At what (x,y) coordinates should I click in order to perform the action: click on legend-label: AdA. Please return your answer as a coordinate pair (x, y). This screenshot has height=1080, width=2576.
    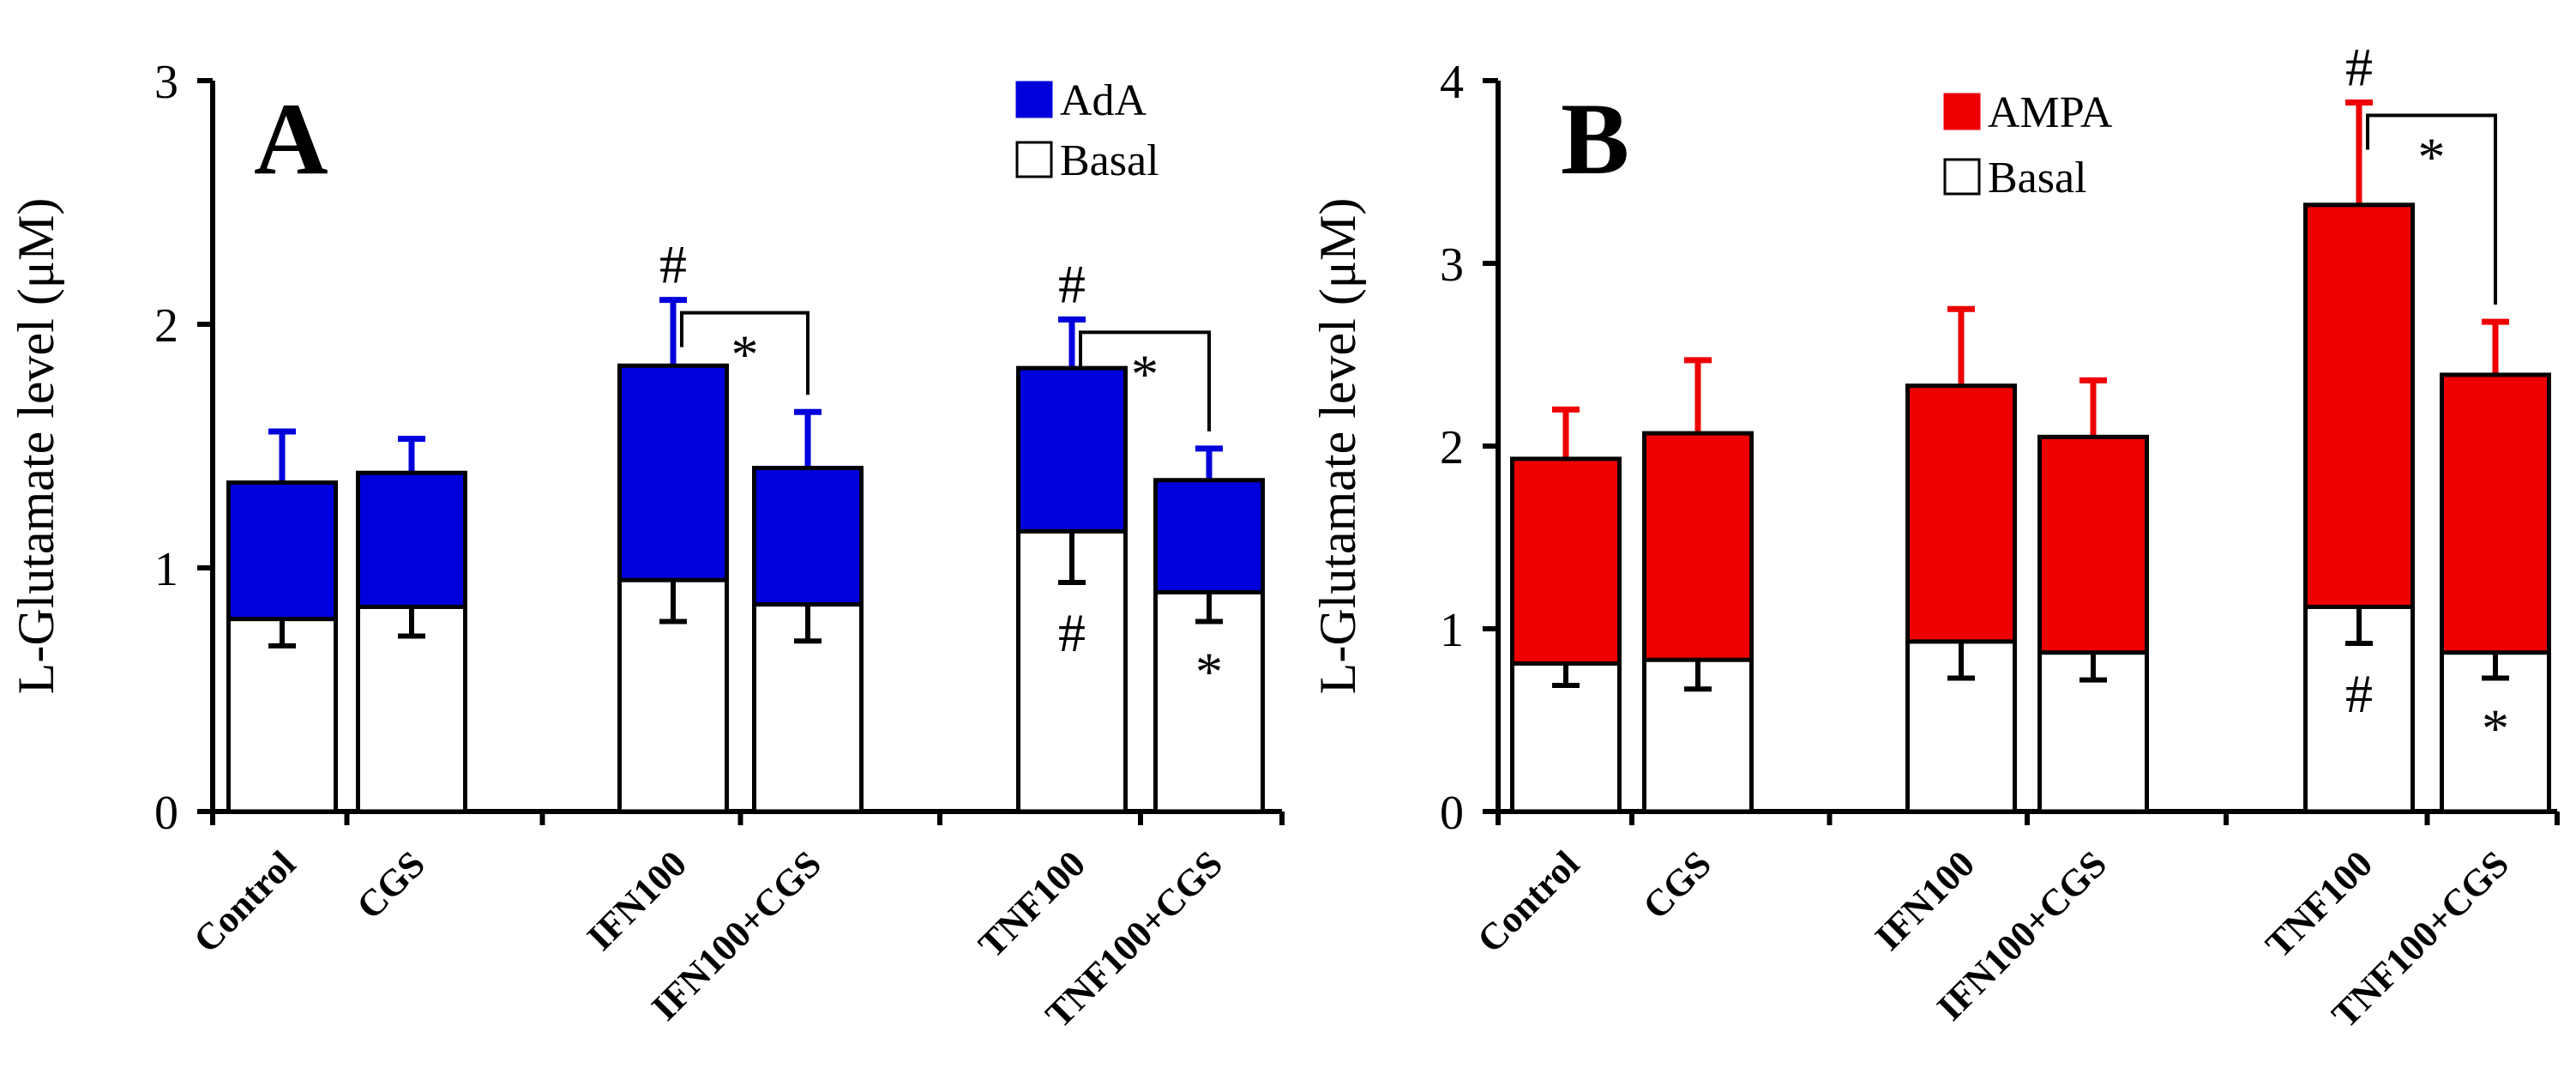
    Looking at the image, I should click on (1103, 100).